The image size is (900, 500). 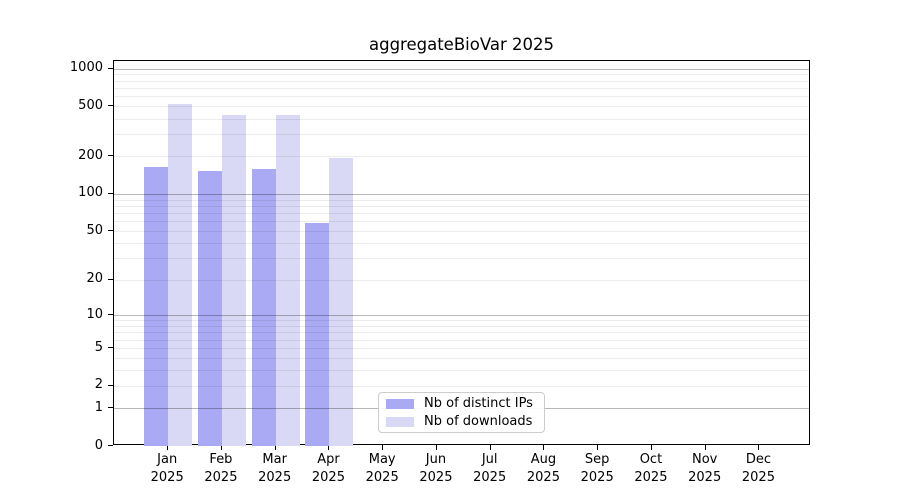 What do you see at coordinates (90, 105) in the screenshot?
I see `y-tick-label-500: 500` at bounding box center [90, 105].